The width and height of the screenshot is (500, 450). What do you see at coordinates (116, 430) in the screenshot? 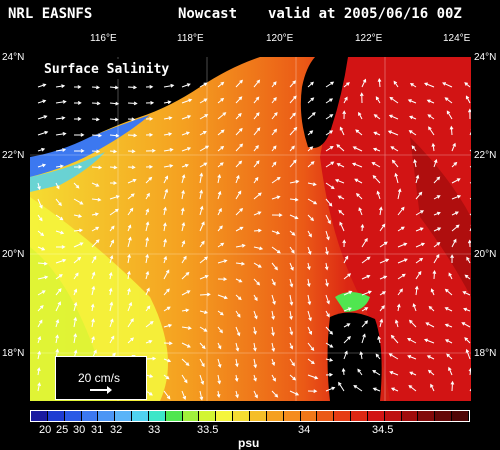
I see `cbar-label-32: 32` at bounding box center [116, 430].